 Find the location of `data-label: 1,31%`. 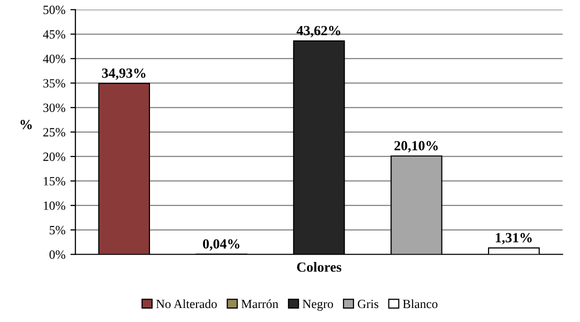

data-label: 1,31% is located at coordinates (514, 238).